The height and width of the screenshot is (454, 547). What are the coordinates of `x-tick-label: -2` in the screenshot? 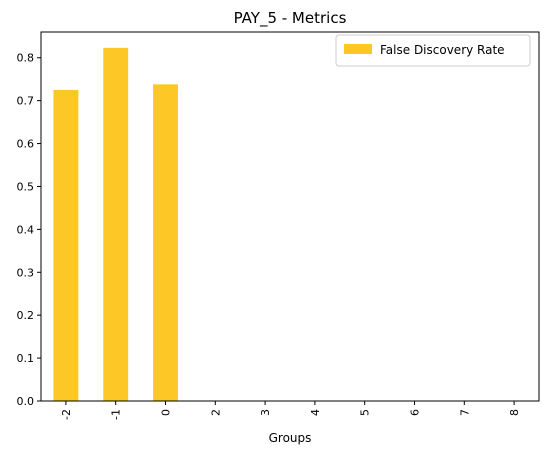 It's located at (66, 414).